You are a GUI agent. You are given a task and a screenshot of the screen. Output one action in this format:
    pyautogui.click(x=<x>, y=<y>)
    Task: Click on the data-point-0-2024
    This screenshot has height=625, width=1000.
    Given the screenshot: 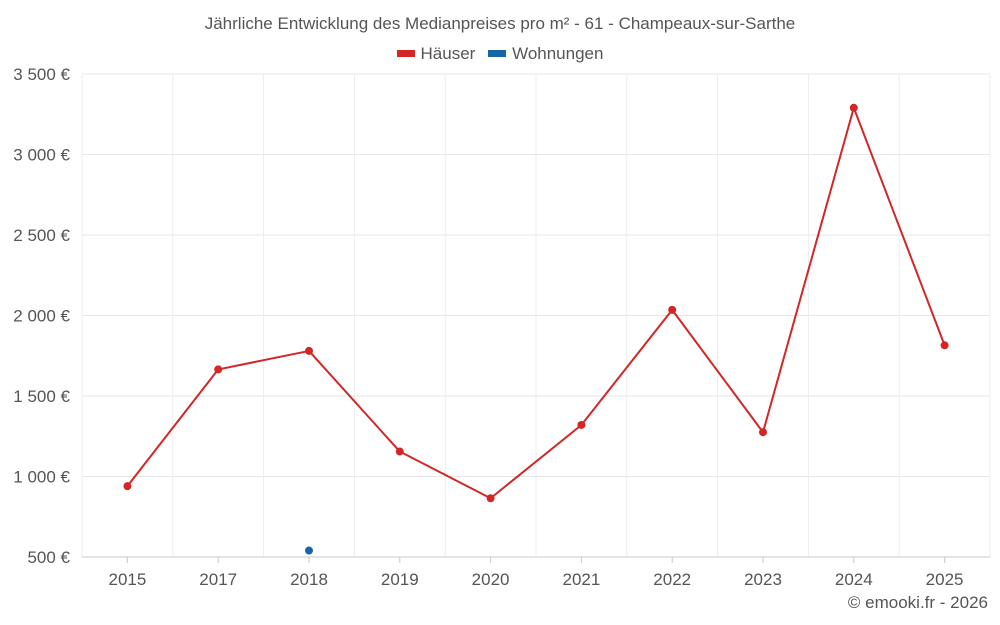 What is the action you would take?
    pyautogui.click(x=853, y=107)
    